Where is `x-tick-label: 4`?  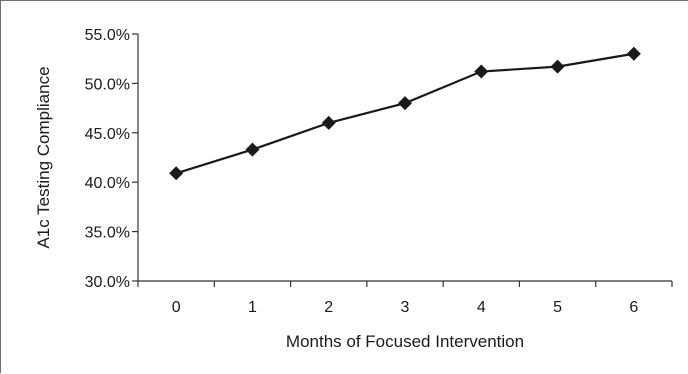
x-tick-label: 4 is located at coordinates (481, 307).